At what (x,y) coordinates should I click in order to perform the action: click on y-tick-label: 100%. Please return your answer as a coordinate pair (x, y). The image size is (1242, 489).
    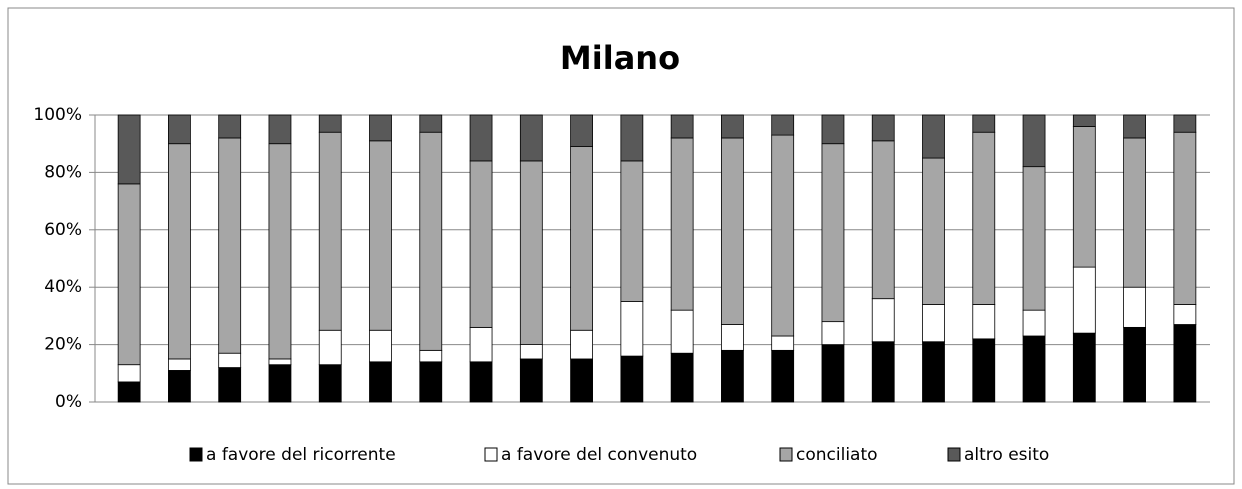
    Looking at the image, I should click on (57, 115).